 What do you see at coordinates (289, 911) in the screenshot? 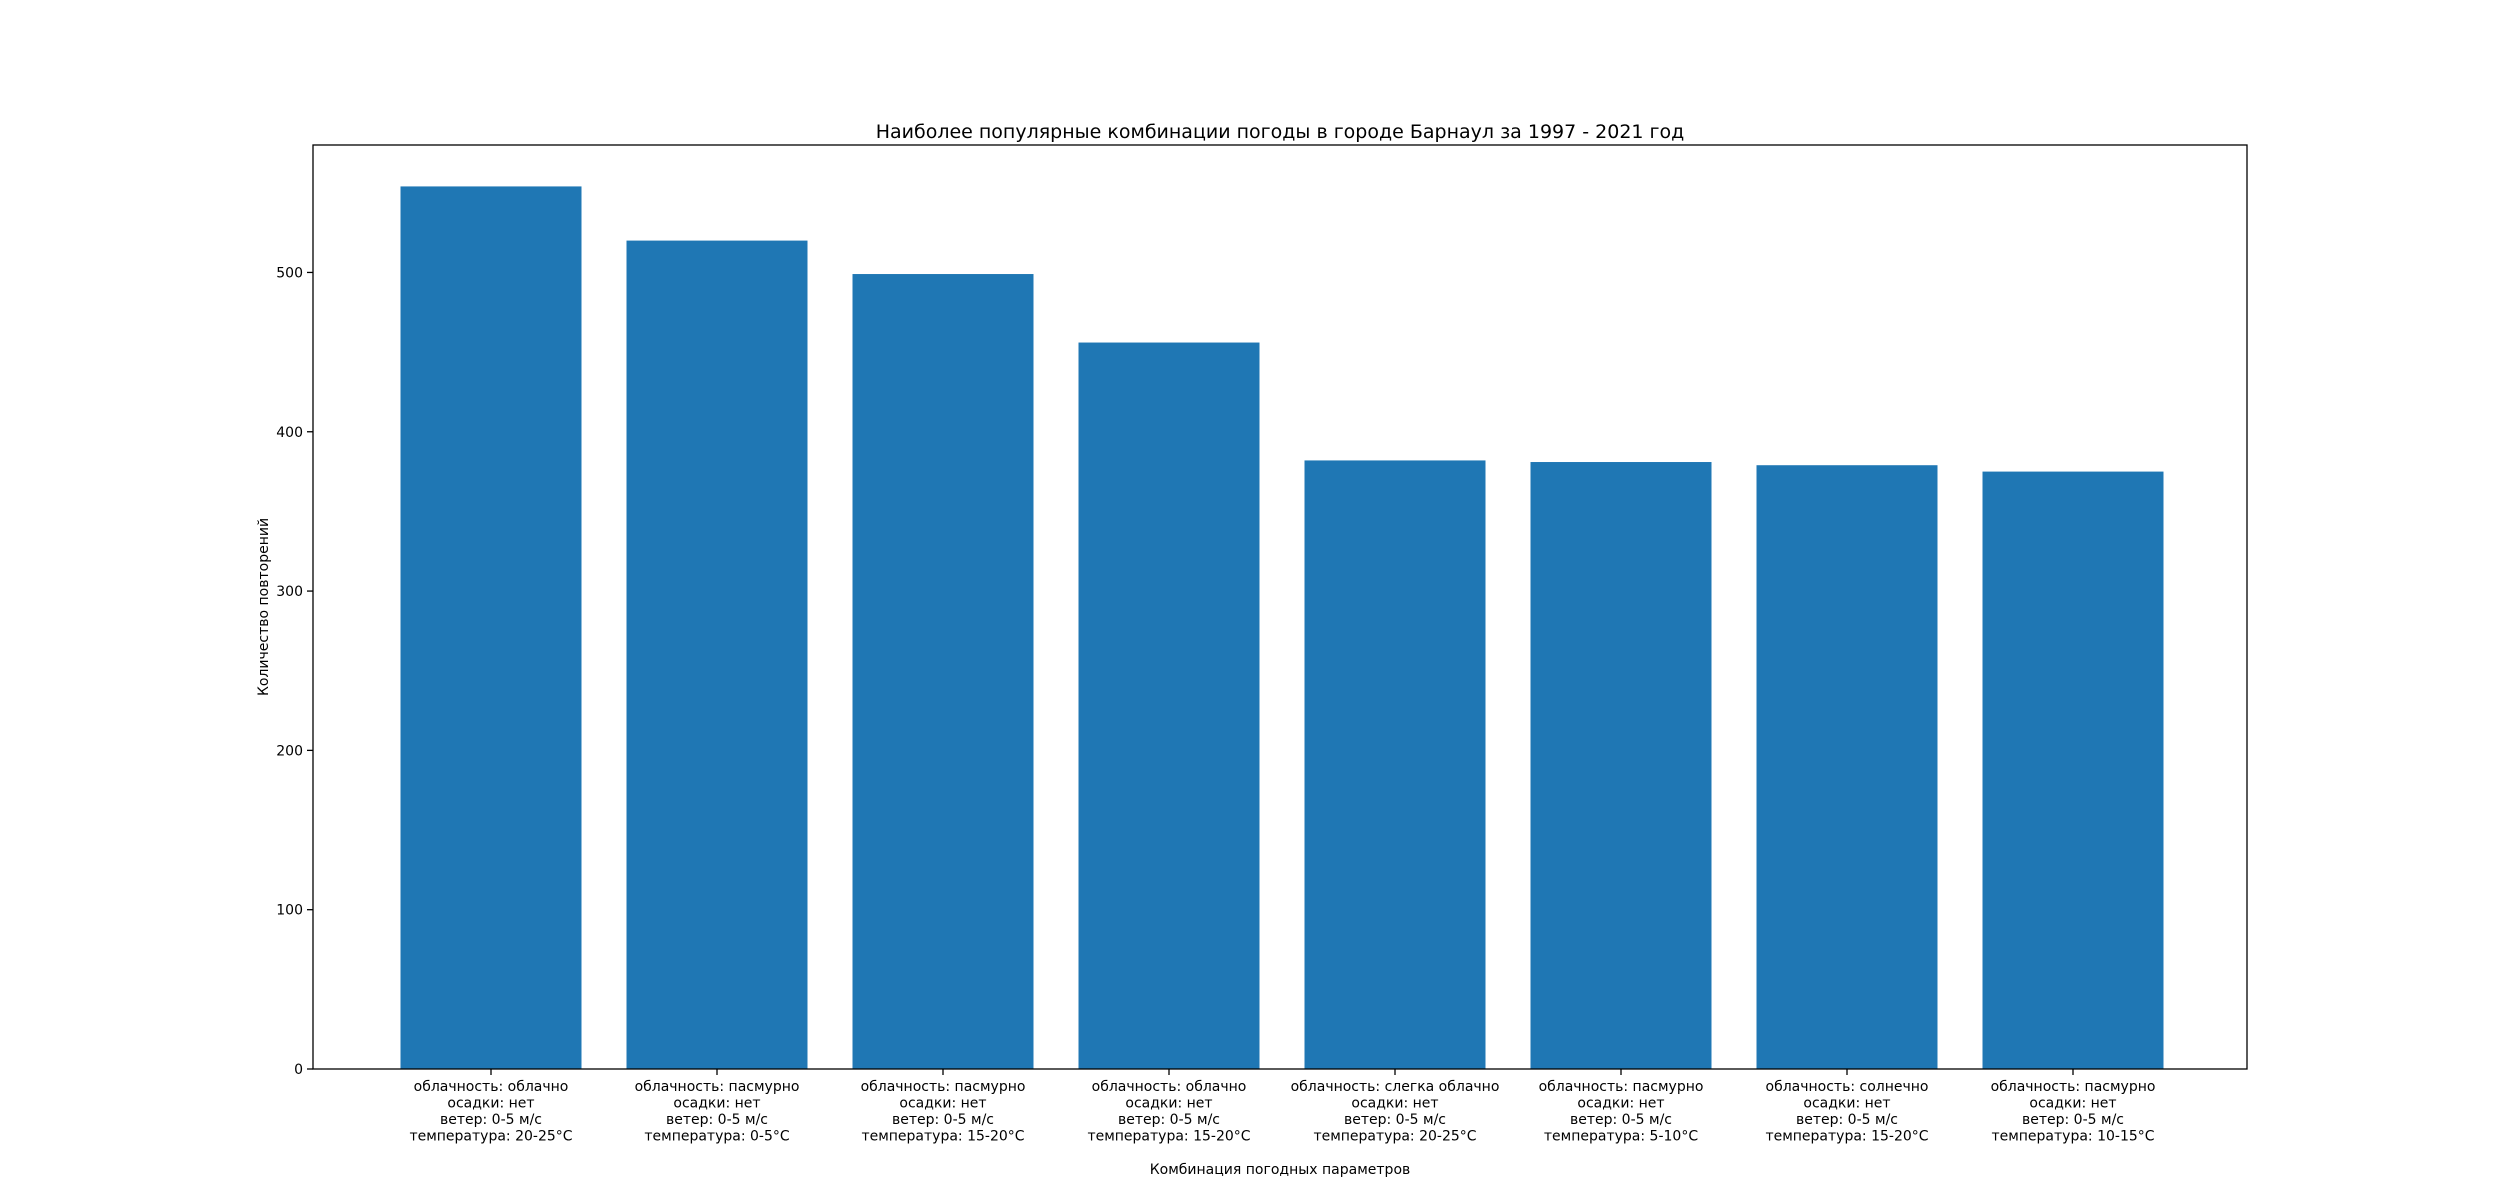
I see `y-tick-label: 100` at bounding box center [289, 911].